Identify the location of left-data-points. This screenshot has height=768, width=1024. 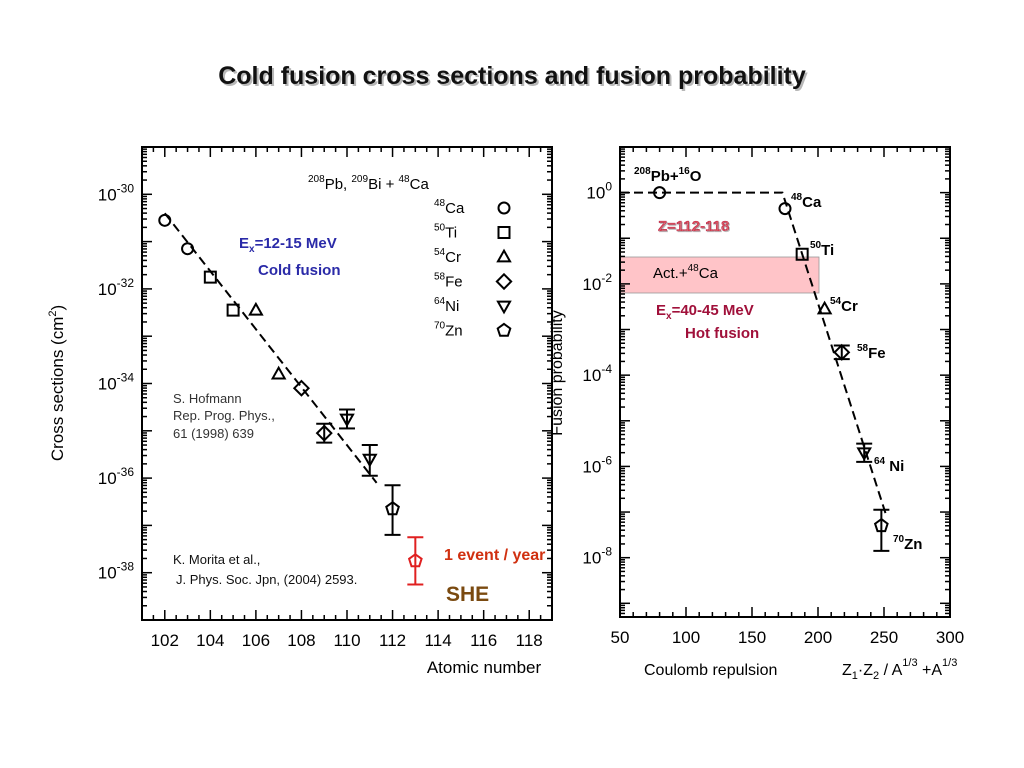
(291, 399).